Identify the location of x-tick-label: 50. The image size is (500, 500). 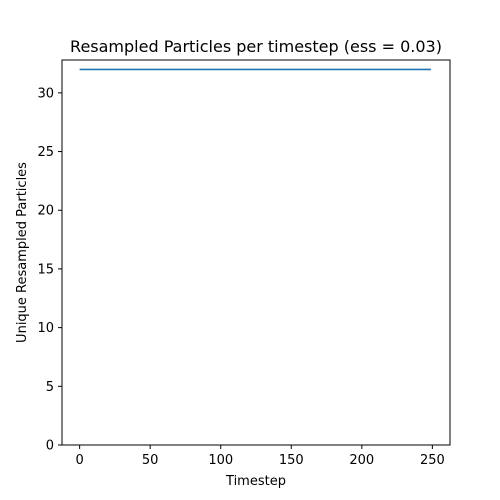
(150, 460).